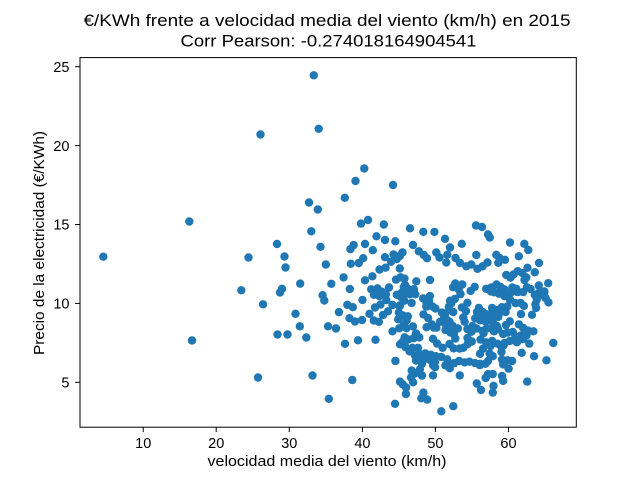 The height and width of the screenshot is (480, 640). What do you see at coordinates (61, 68) in the screenshot?
I see `svg-text: 25` at bounding box center [61, 68].